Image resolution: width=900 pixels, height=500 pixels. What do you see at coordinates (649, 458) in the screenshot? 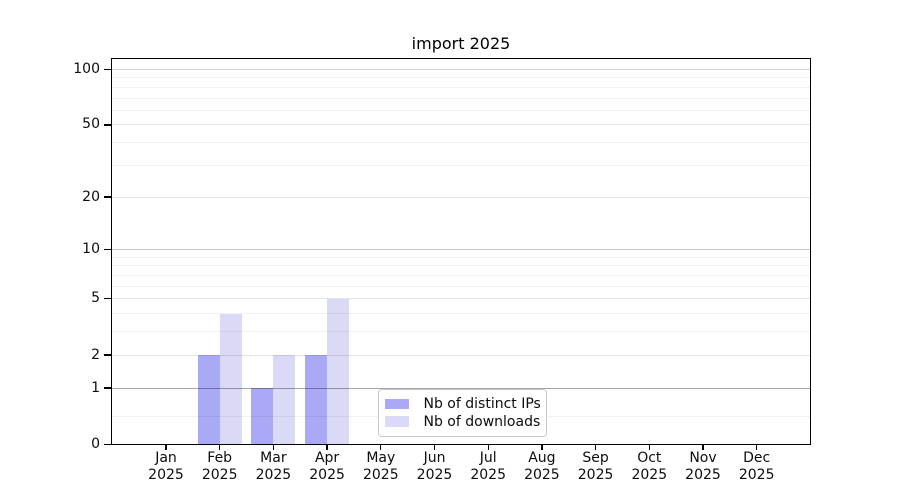
I see `month-label: Oct` at bounding box center [649, 458].